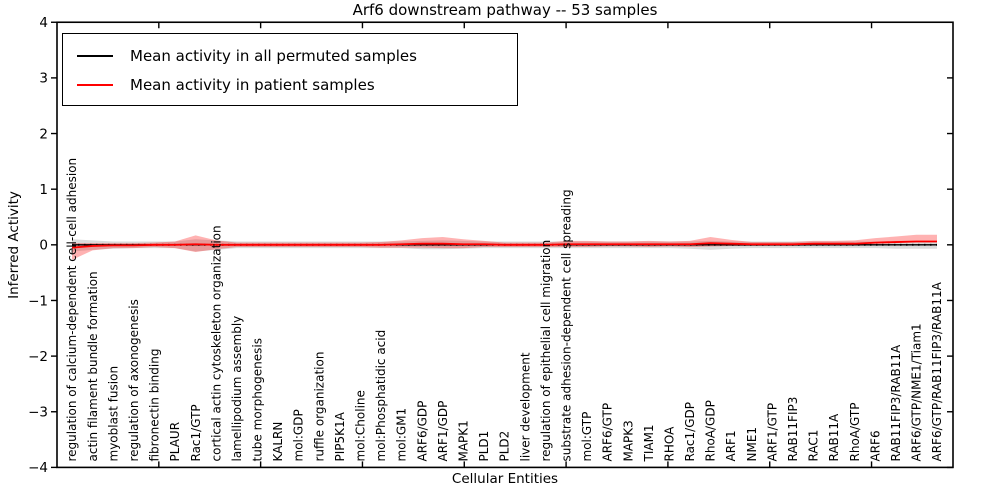 This screenshot has width=1000, height=500. I want to click on x-category-label: RhoA/GTP, so click(855, 432).